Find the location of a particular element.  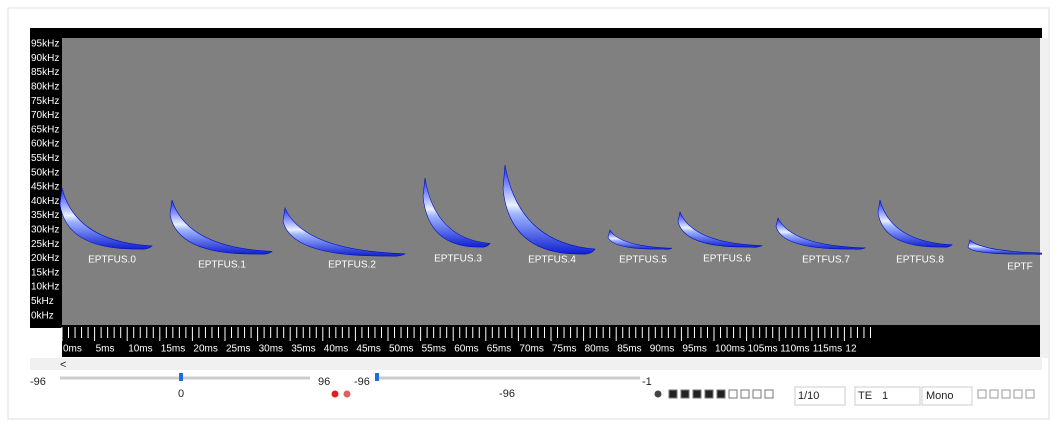

y-axis-label: 60kHz is located at coordinates (45, 144).